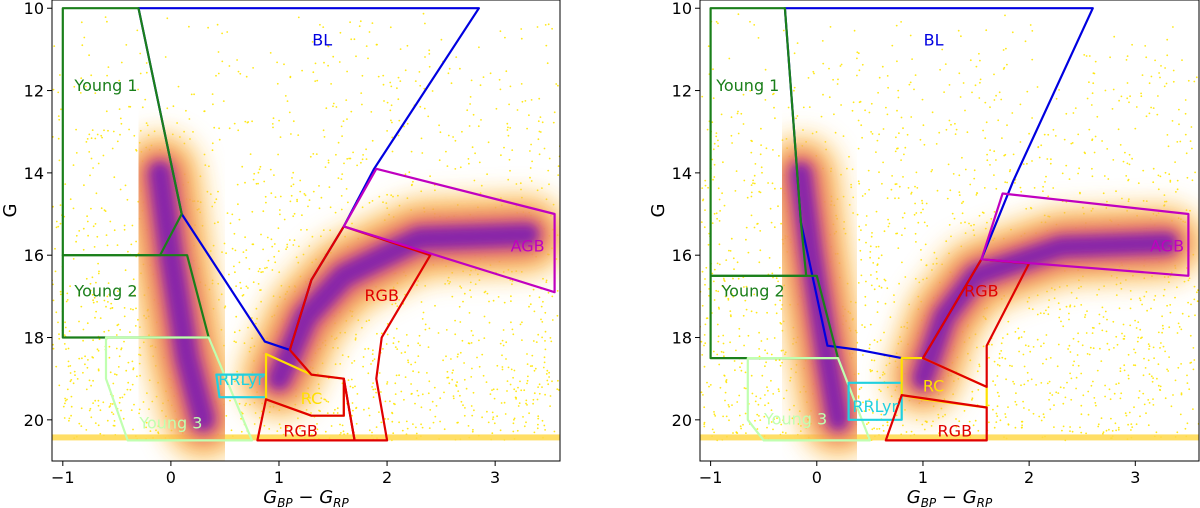 The width and height of the screenshot is (1200, 508). I want to click on region-rrlyr-outline, so click(875, 401).